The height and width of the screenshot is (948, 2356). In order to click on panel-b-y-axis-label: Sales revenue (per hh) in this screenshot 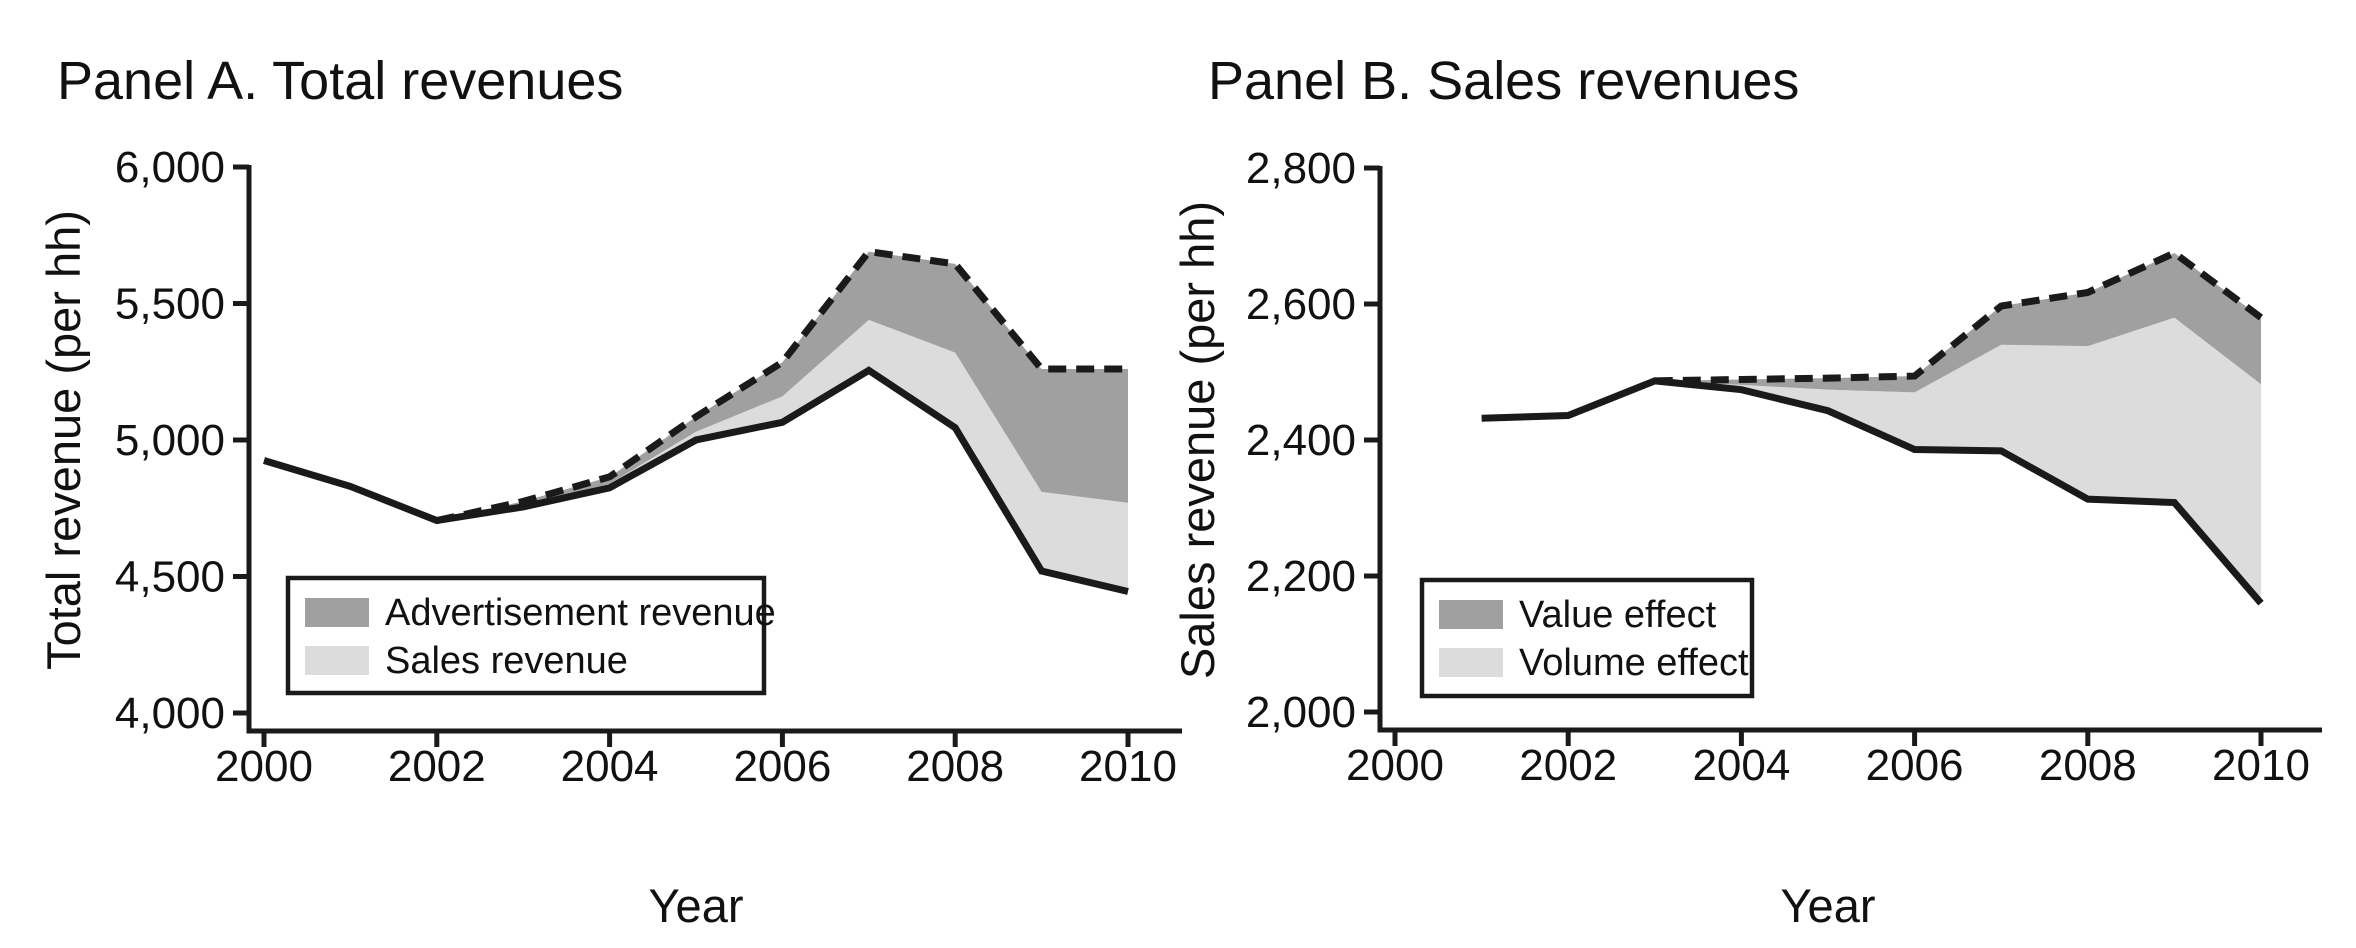, I will do `click(1197, 440)`.